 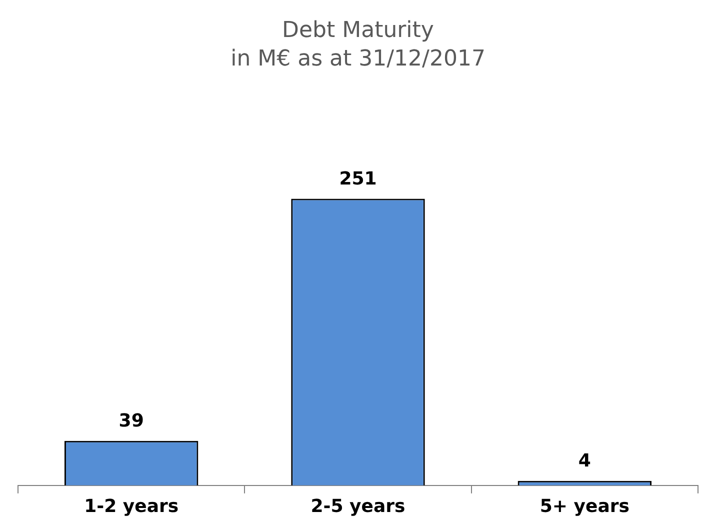 What do you see at coordinates (131, 506) in the screenshot?
I see `x-tick-label: 1-2 years` at bounding box center [131, 506].